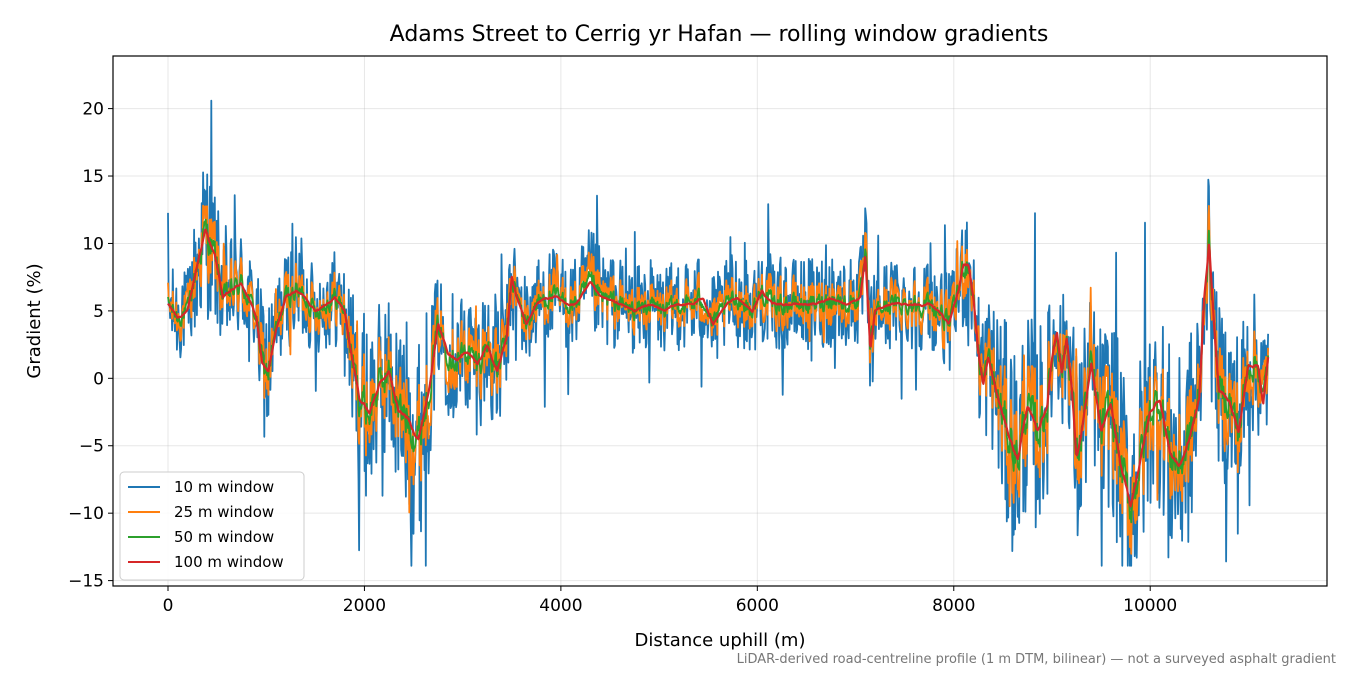  I want to click on legend-label: 10 m window, so click(224, 487).